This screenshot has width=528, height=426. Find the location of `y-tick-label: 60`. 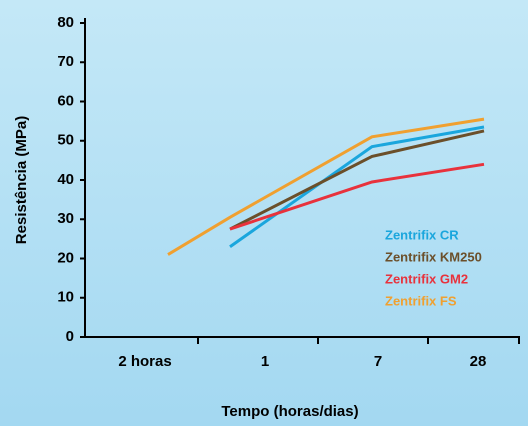

y-tick-label: 60 is located at coordinates (65, 100).